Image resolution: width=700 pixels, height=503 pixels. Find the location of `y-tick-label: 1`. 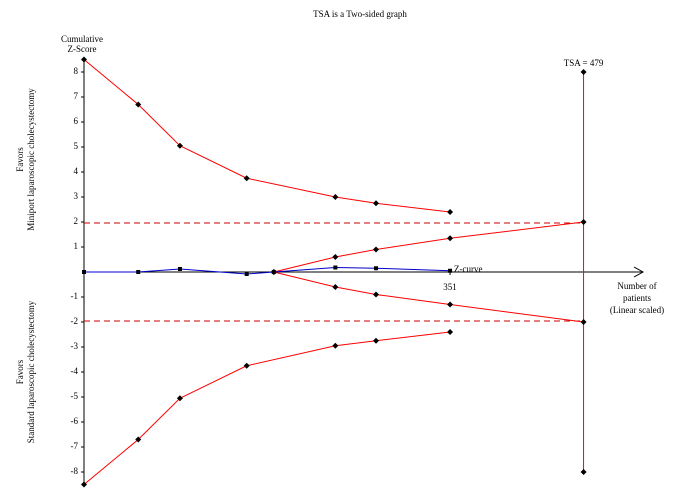

y-tick-label: 1 is located at coordinates (76, 246).